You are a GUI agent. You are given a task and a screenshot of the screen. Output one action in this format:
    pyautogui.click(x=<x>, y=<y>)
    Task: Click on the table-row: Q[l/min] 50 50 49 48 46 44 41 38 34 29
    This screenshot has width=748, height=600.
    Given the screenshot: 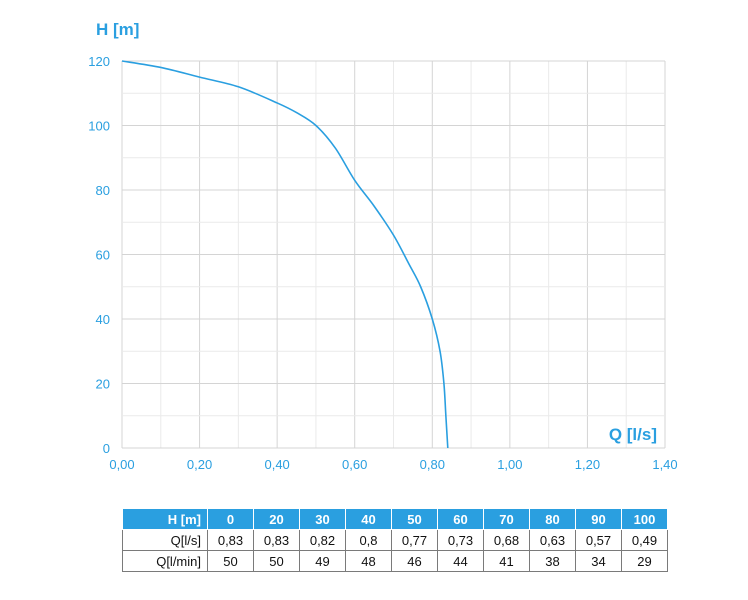 What is the action you would take?
    pyautogui.click(x=395, y=561)
    